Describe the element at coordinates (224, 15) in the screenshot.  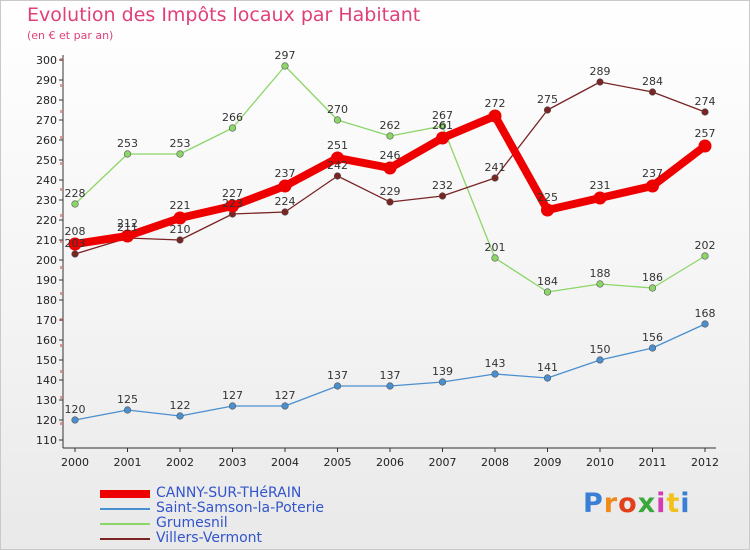
I see `chart-title: Evolution des Impôts locaux par Habitant` at that location.